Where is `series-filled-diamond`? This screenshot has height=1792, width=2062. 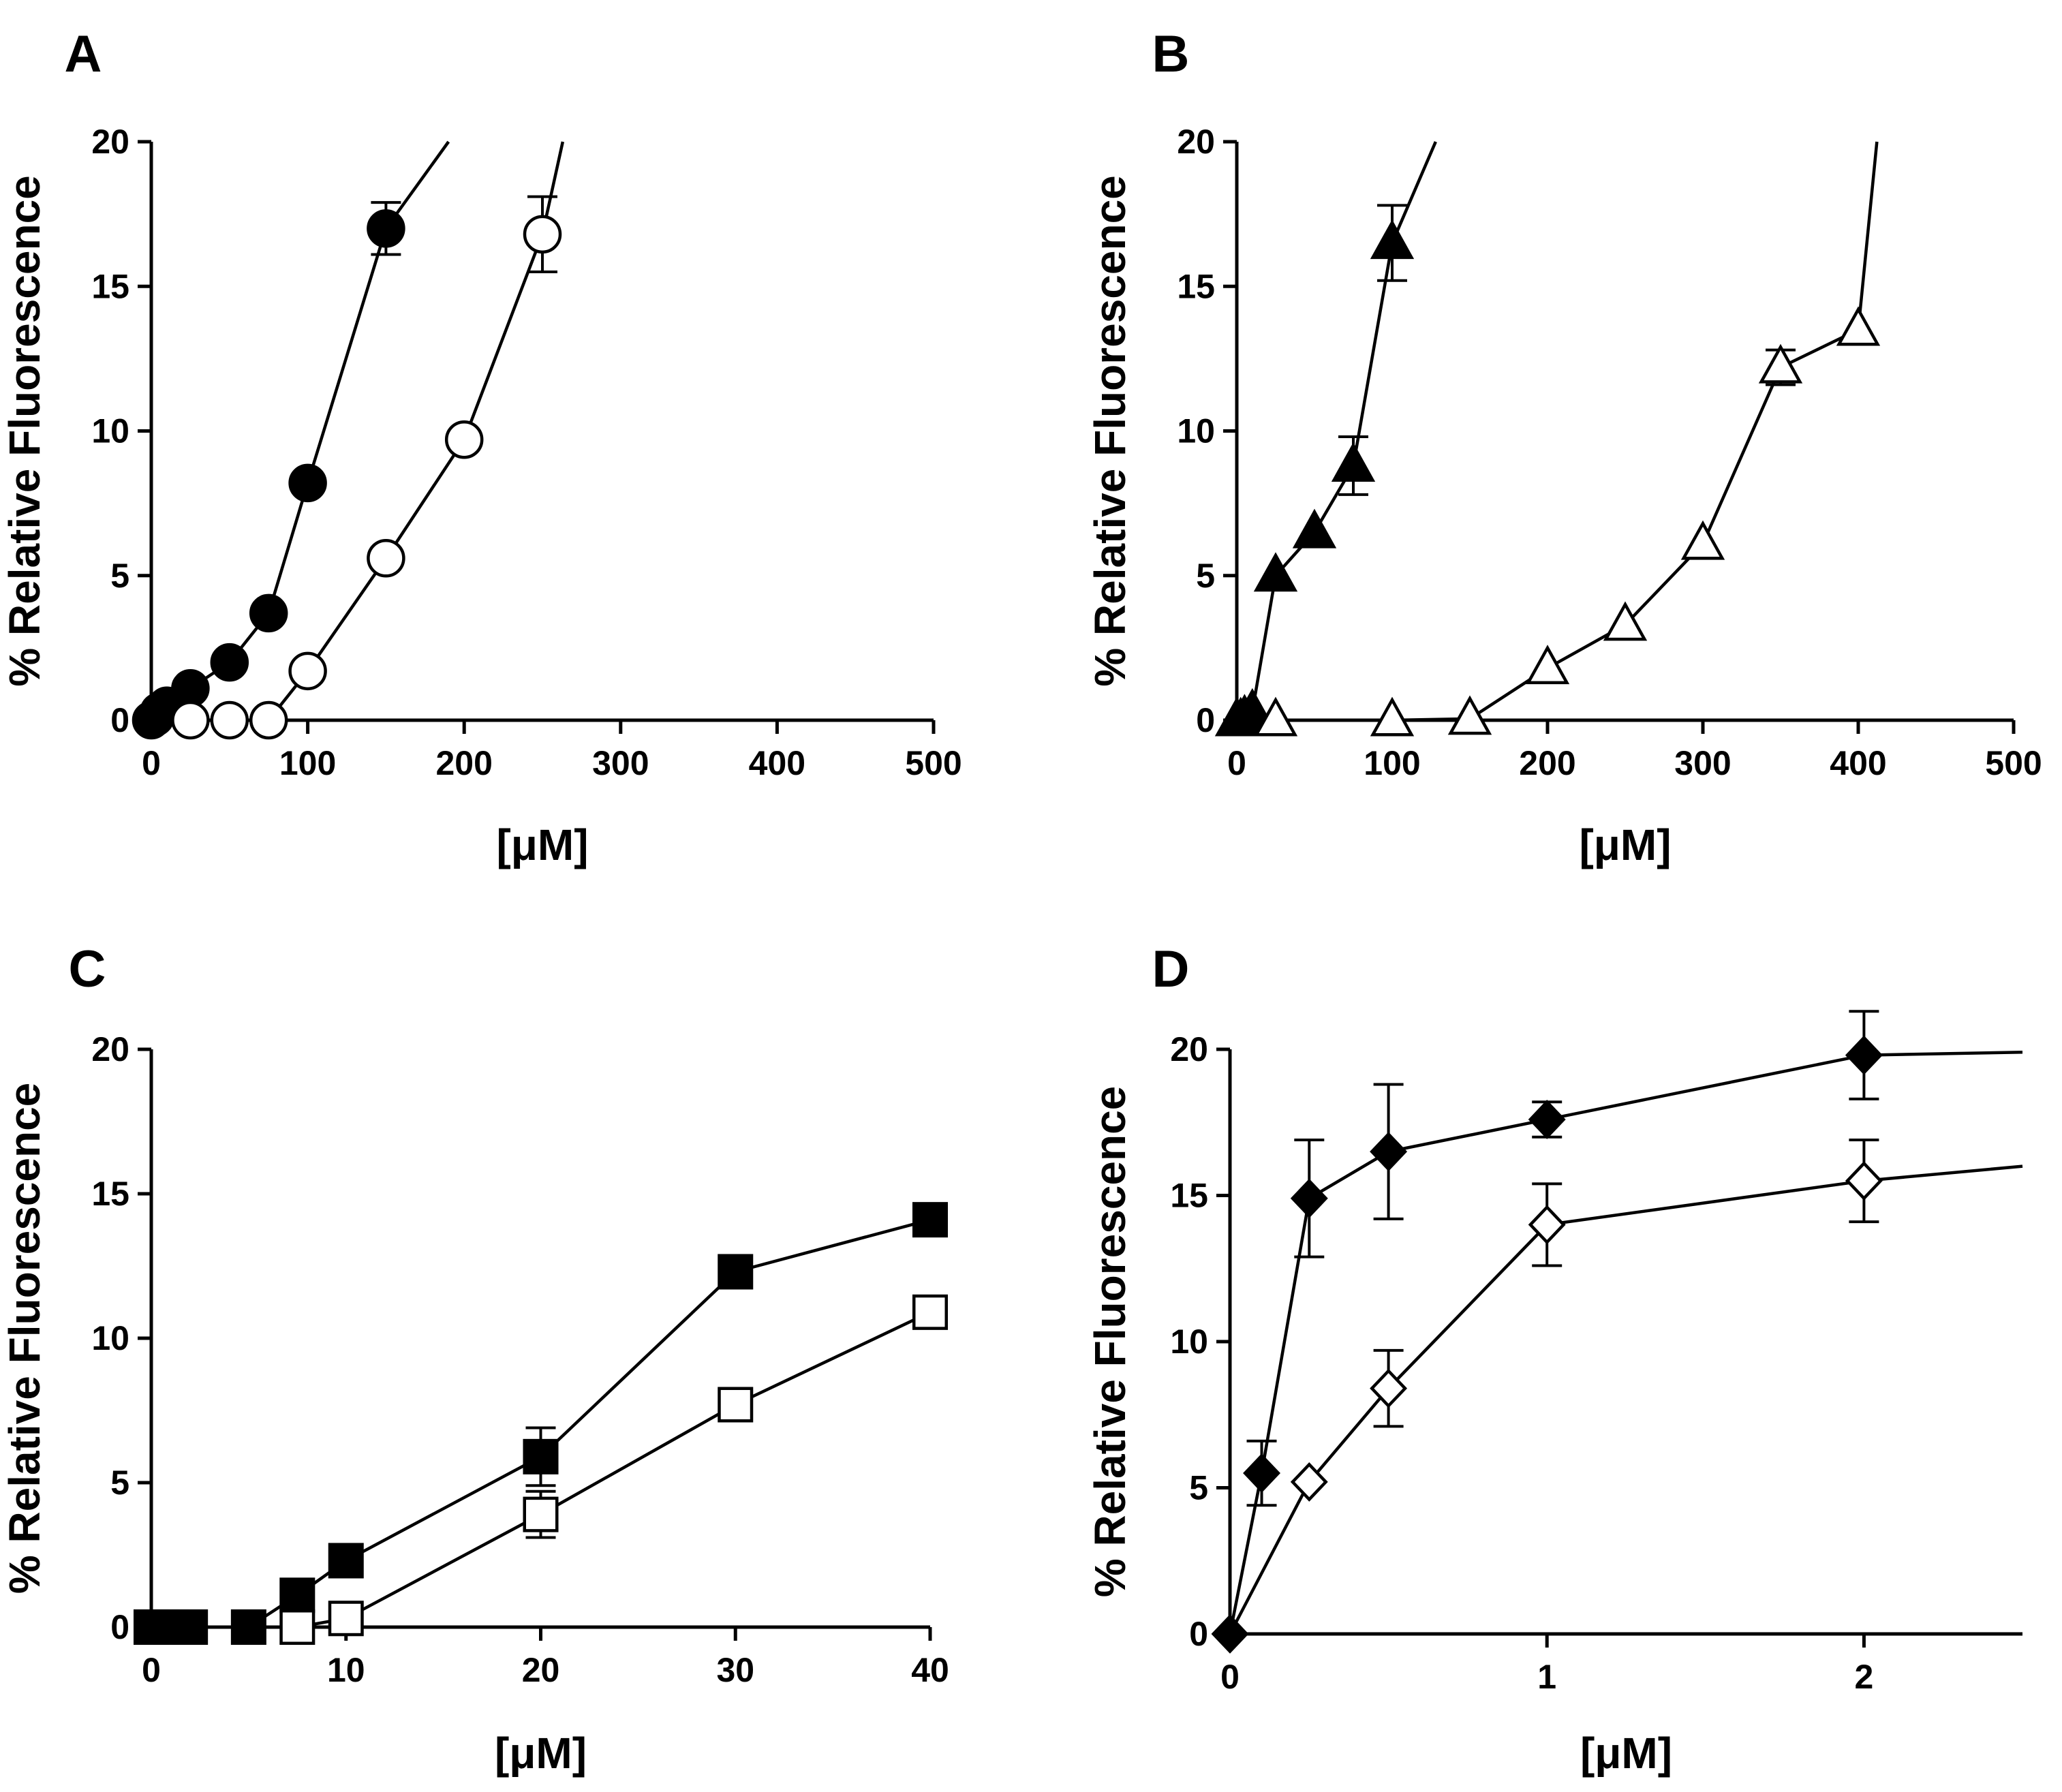
series-filled-diamond is located at coordinates (1617, 1332).